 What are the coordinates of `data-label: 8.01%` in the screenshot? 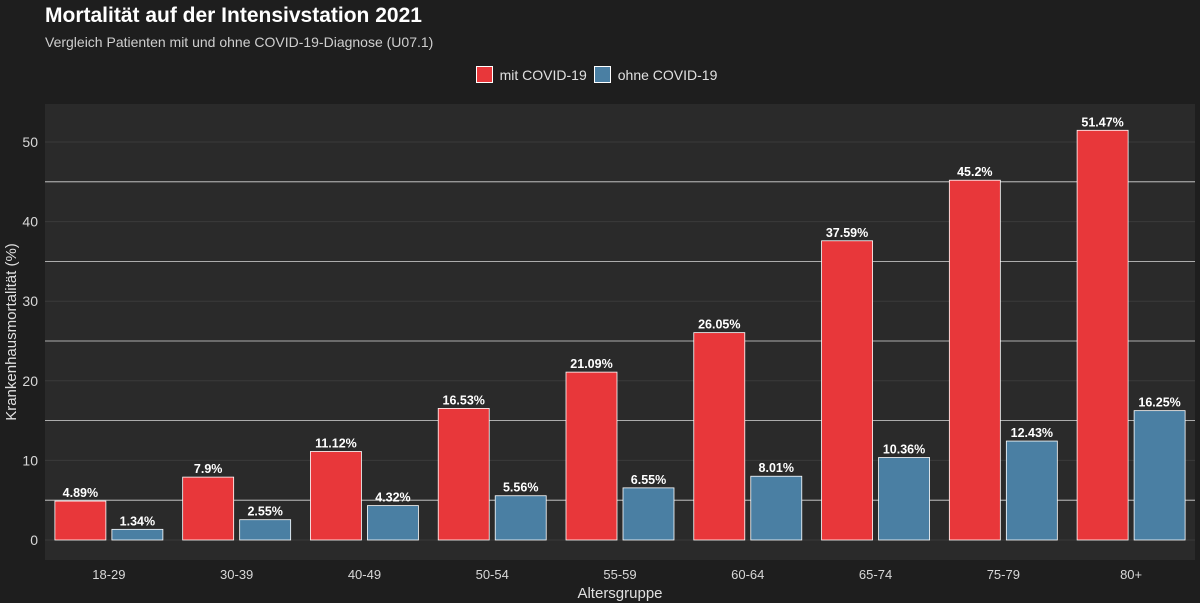 It's located at (776, 468).